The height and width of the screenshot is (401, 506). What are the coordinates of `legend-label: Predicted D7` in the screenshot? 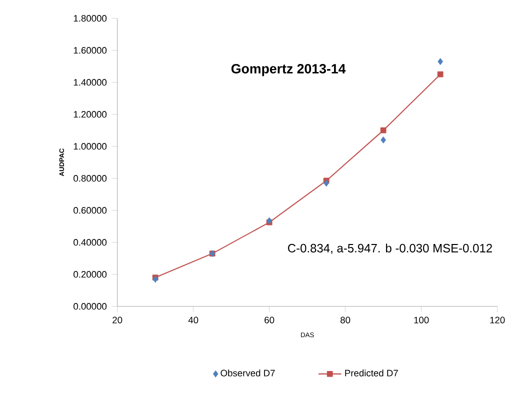 It's located at (371, 373).